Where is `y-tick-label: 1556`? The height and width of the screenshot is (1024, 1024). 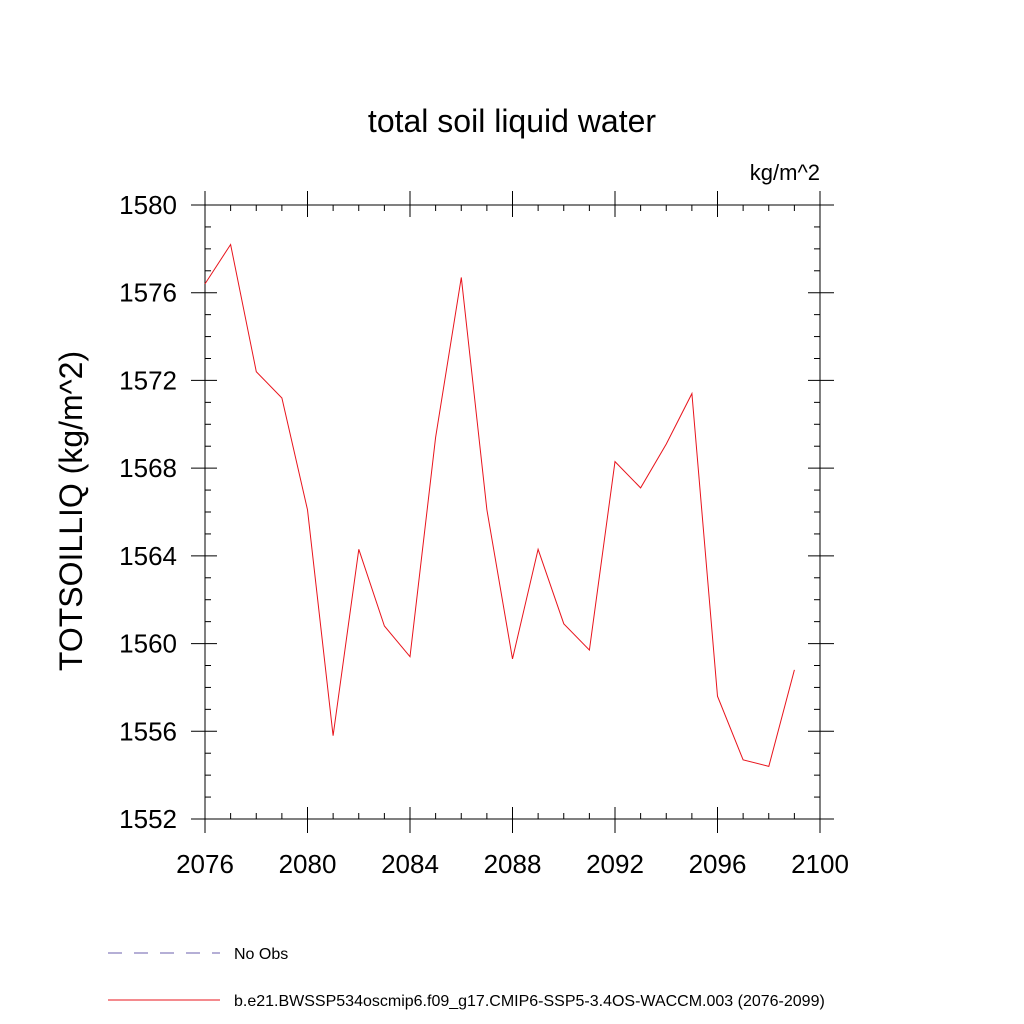 y-tick-label: 1556 is located at coordinates (148, 731).